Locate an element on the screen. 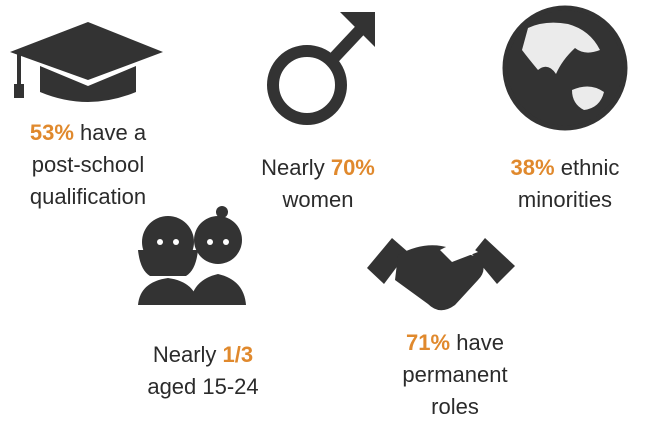 Image resolution: width=653 pixels, height=423 pixels. globe-icon is located at coordinates (565, 68).